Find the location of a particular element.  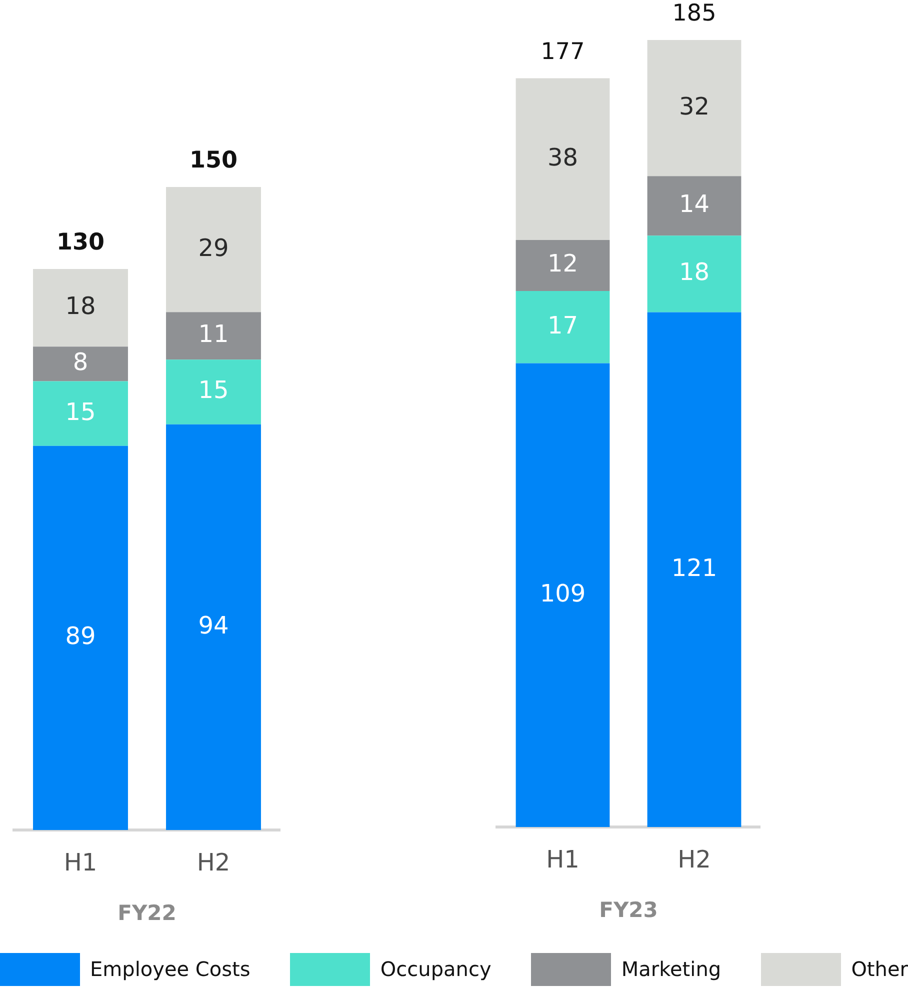

legend-label: Occupancy is located at coordinates (436, 969).